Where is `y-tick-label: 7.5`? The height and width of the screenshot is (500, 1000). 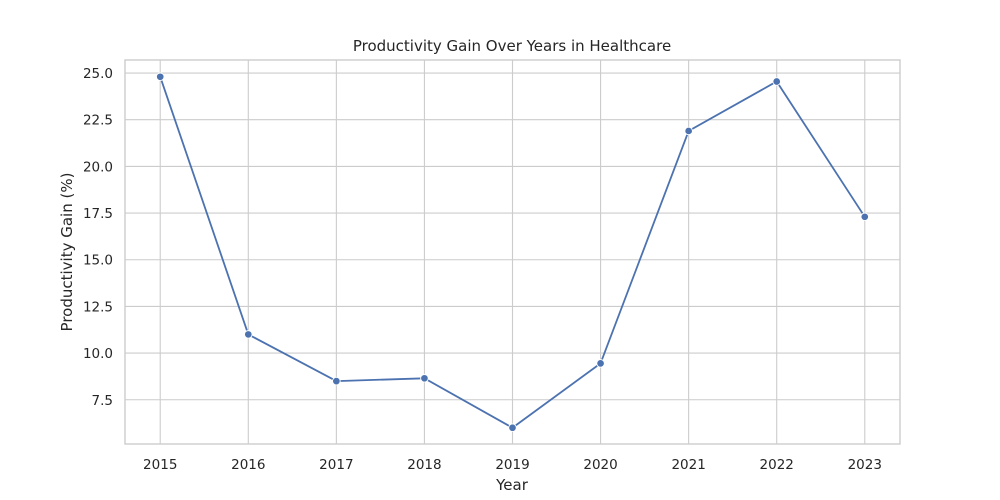 y-tick-label: 7.5 is located at coordinates (102, 401).